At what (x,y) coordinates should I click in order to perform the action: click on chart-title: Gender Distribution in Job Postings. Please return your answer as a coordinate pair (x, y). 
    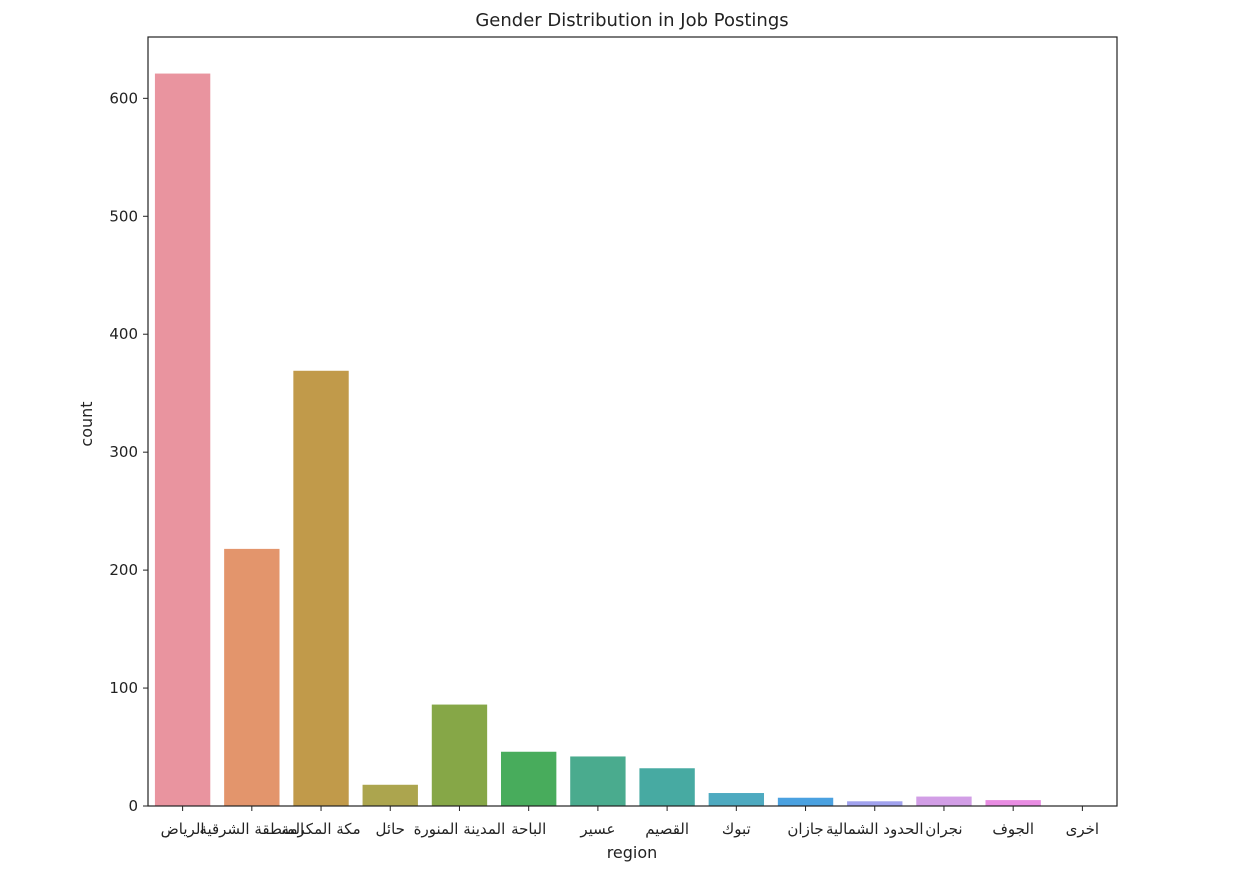
    Looking at the image, I should click on (631, 20).